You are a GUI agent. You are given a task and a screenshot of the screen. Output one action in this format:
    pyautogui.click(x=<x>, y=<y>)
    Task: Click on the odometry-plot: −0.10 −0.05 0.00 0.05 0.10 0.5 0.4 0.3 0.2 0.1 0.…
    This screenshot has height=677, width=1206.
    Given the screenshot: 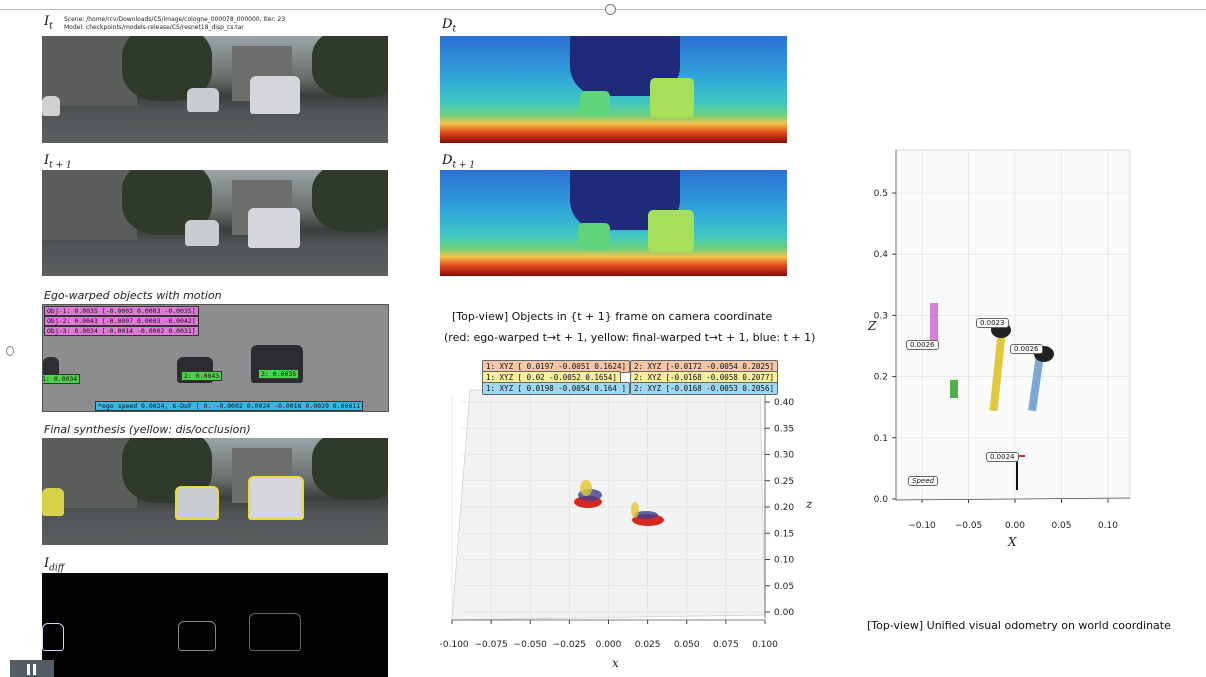 What is the action you would take?
    pyautogui.click(x=999, y=349)
    